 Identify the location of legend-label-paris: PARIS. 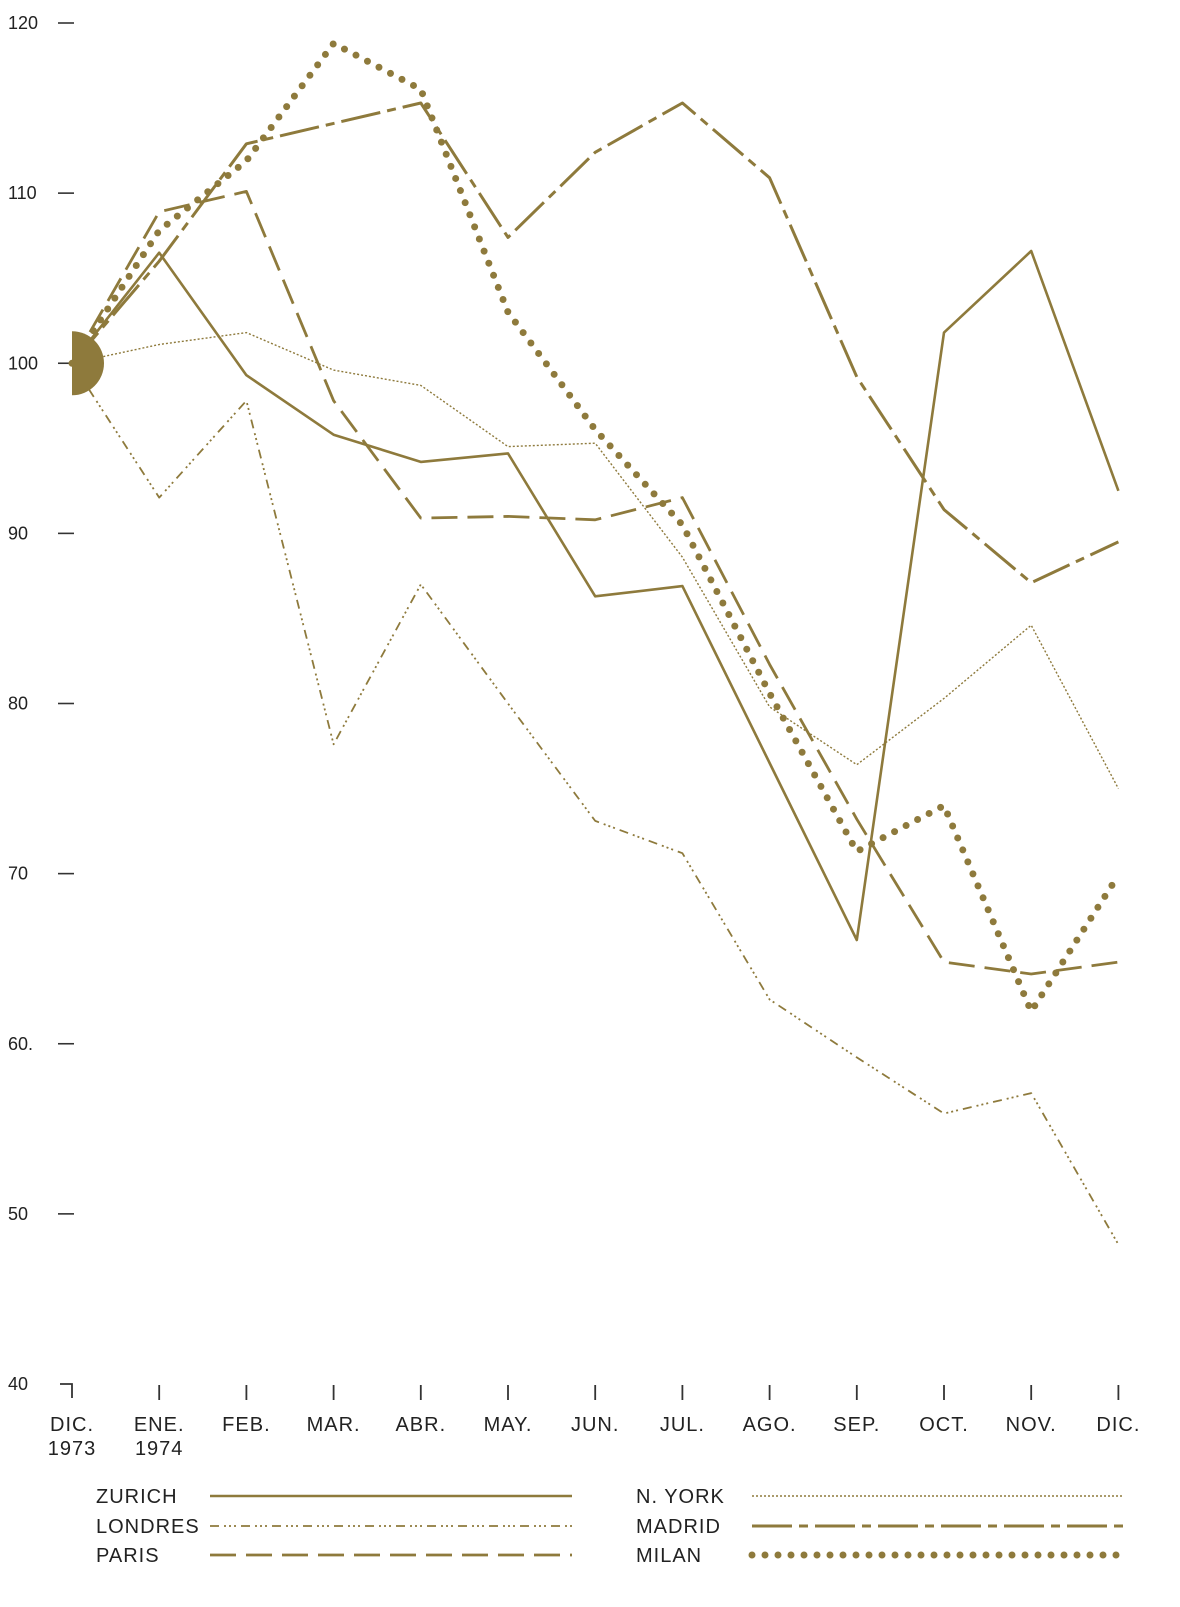
(128, 1556).